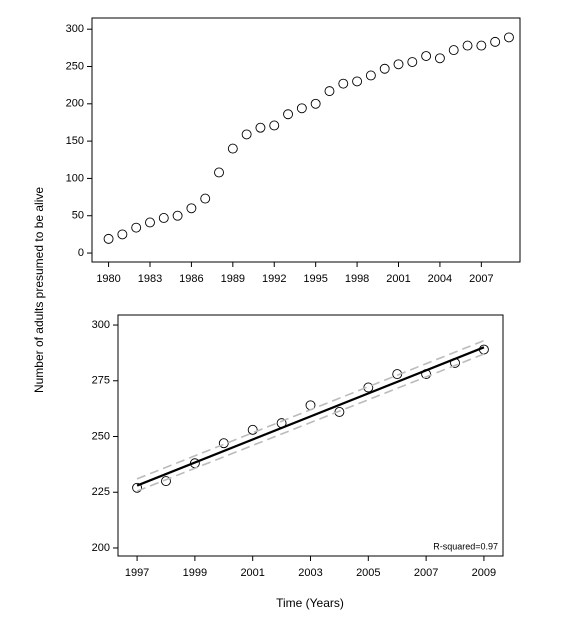 Image resolution: width=565 pixels, height=620 pixels. Describe the element at coordinates (137, 573) in the screenshot. I see `x-tick-label: 1997` at that location.